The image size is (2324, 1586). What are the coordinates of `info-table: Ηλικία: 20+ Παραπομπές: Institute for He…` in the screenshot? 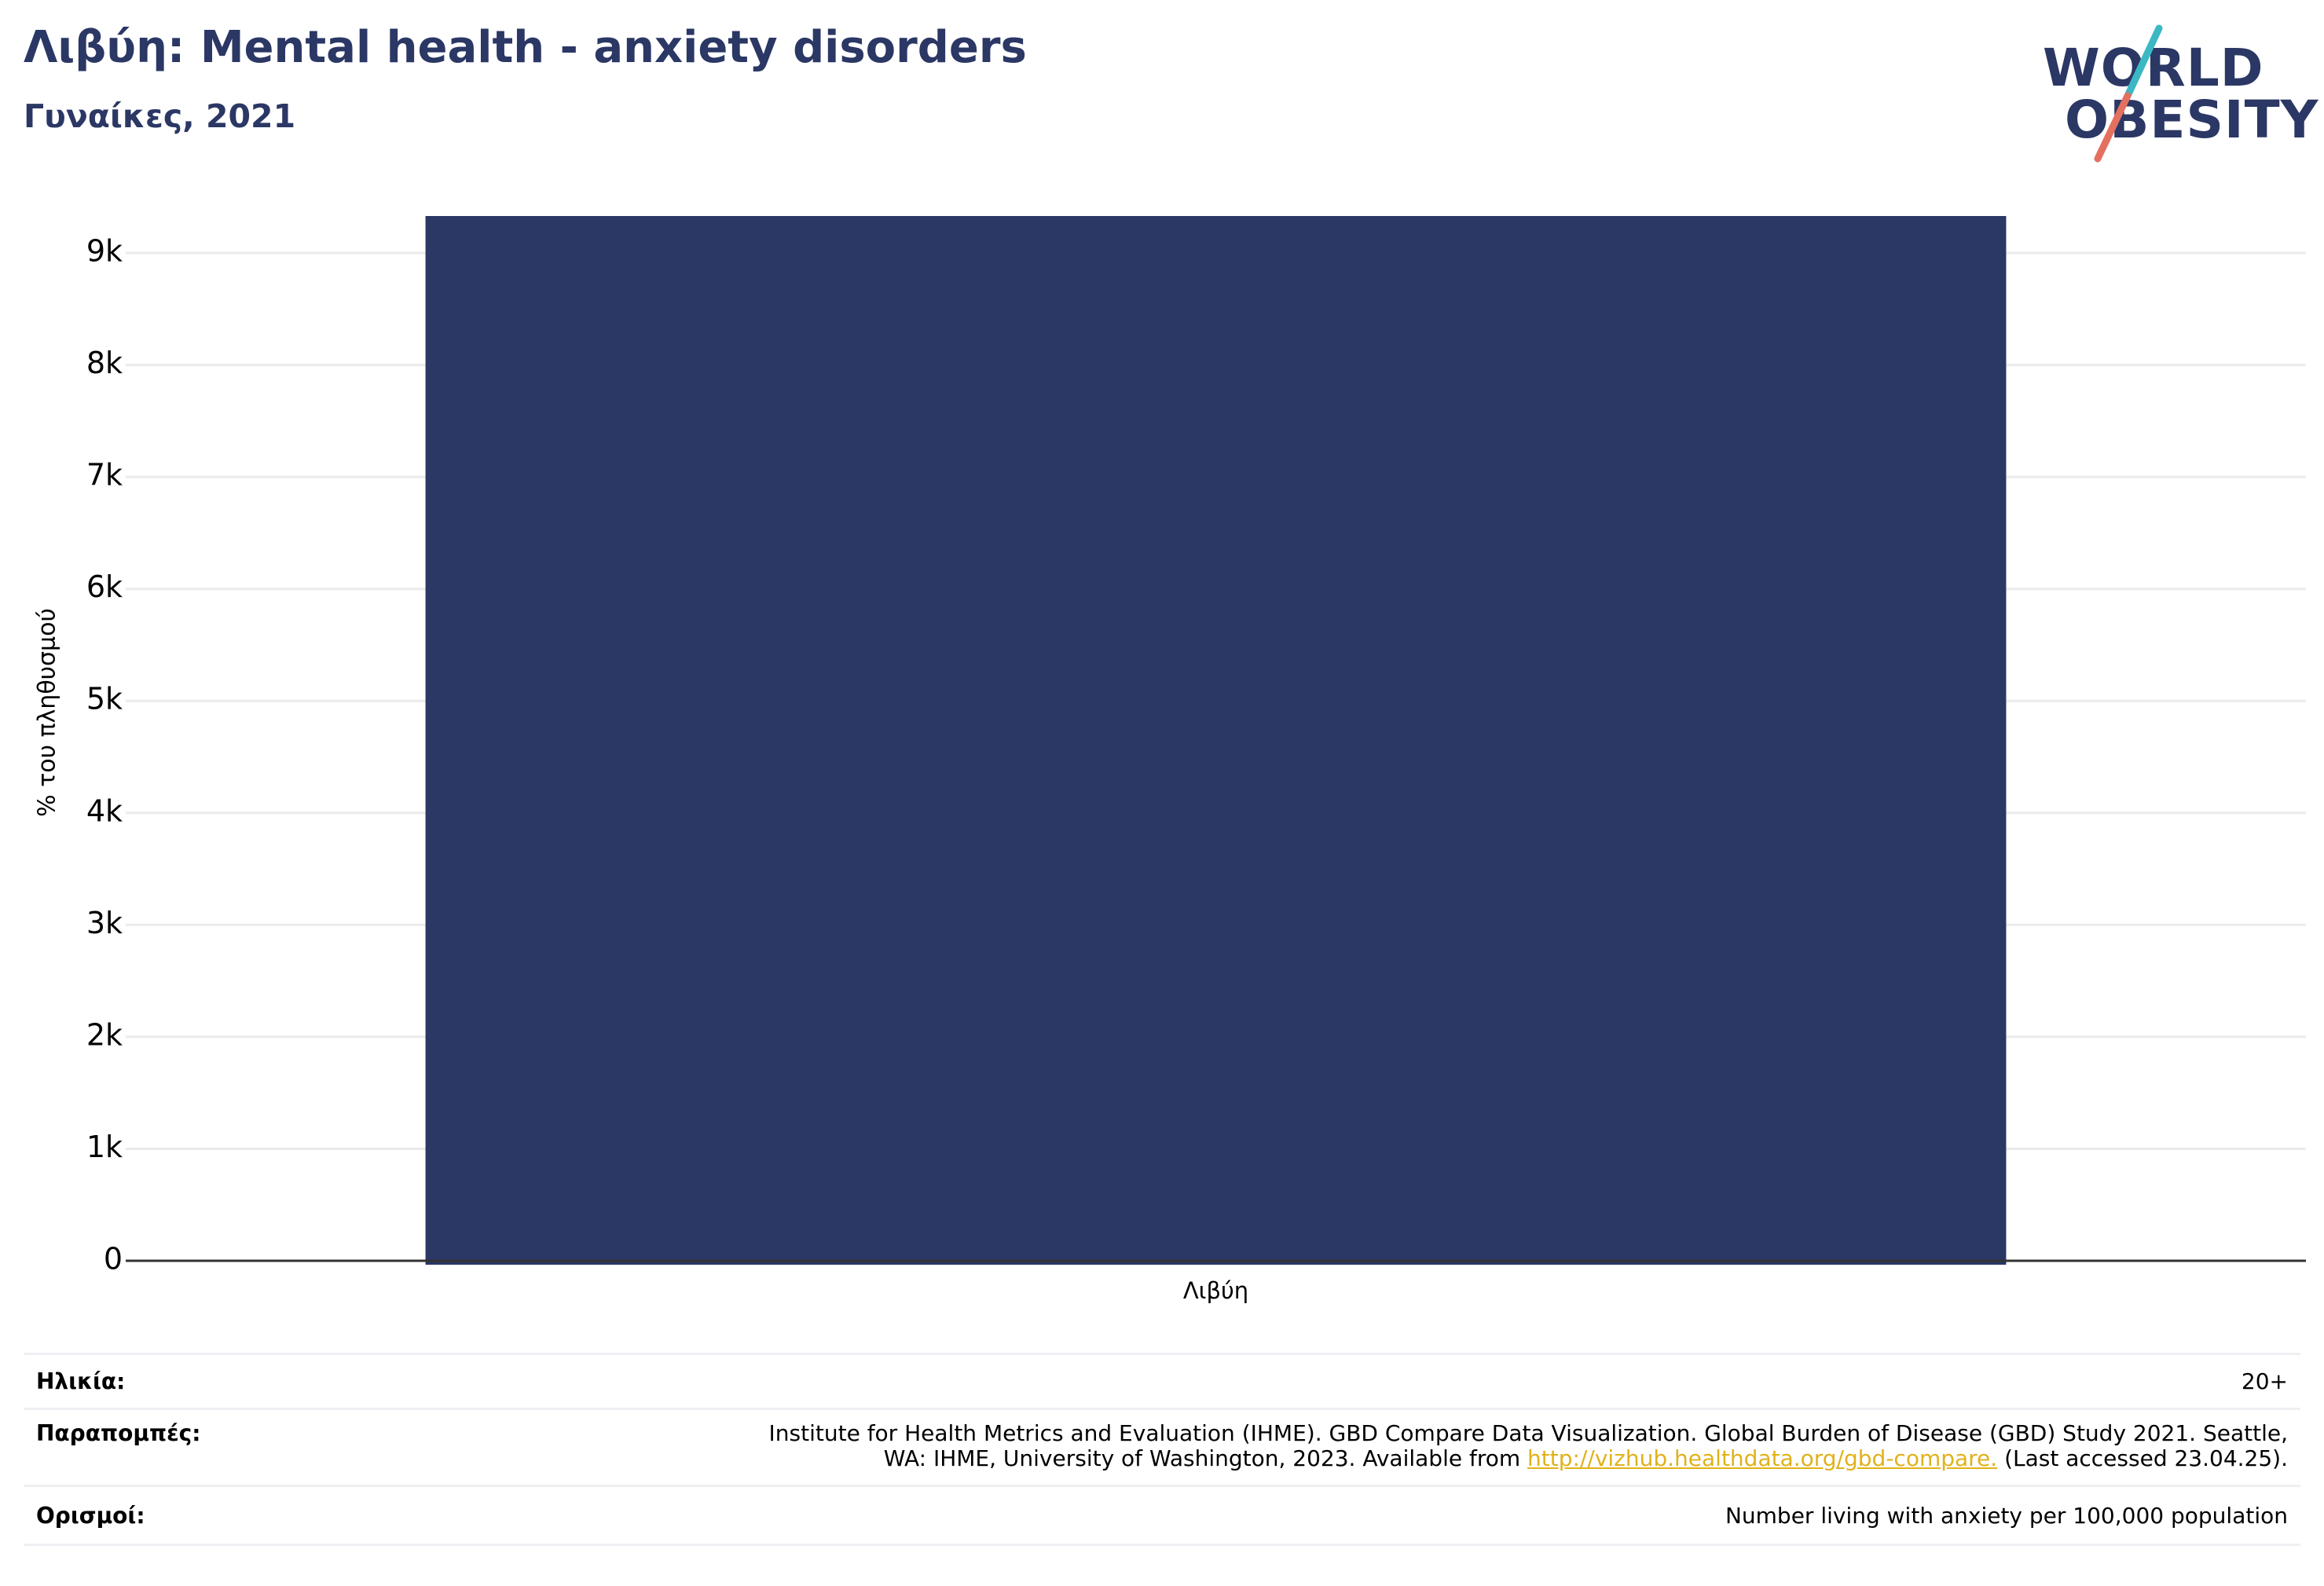 It's located at (1162, 1449).